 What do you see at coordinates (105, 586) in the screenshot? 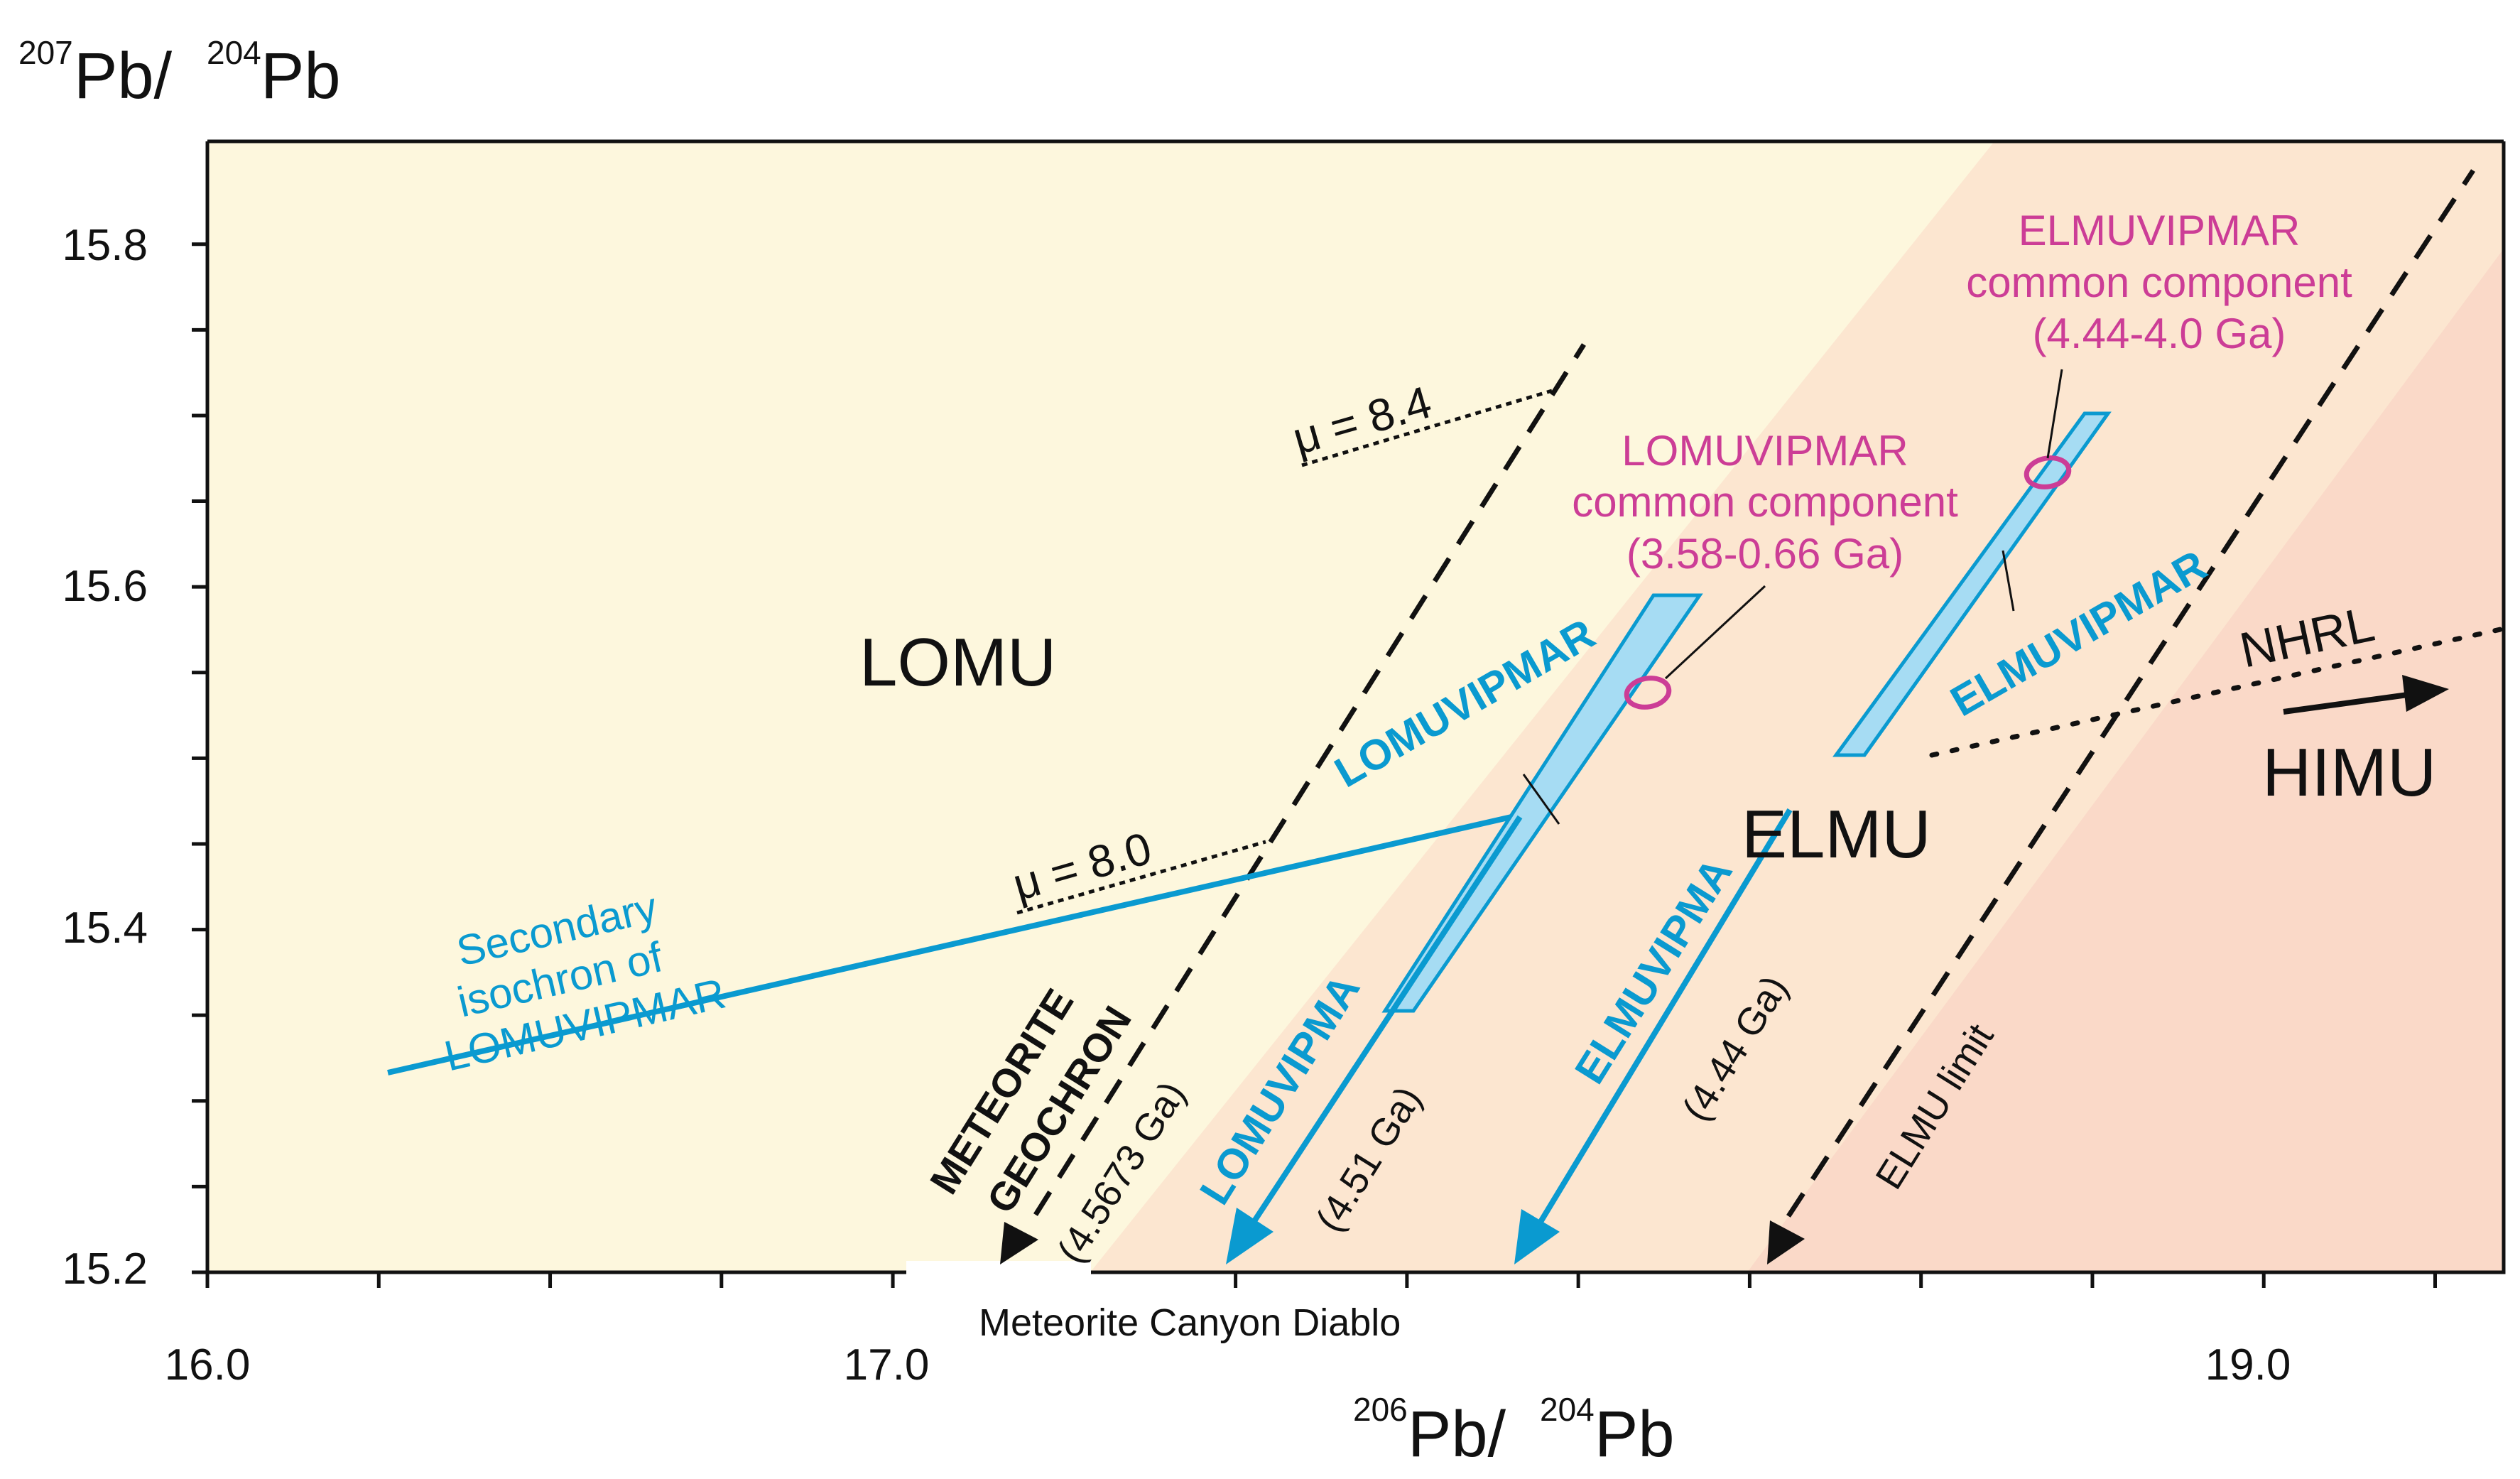
I see `y-tick-label-15-6: 15.6` at bounding box center [105, 586].